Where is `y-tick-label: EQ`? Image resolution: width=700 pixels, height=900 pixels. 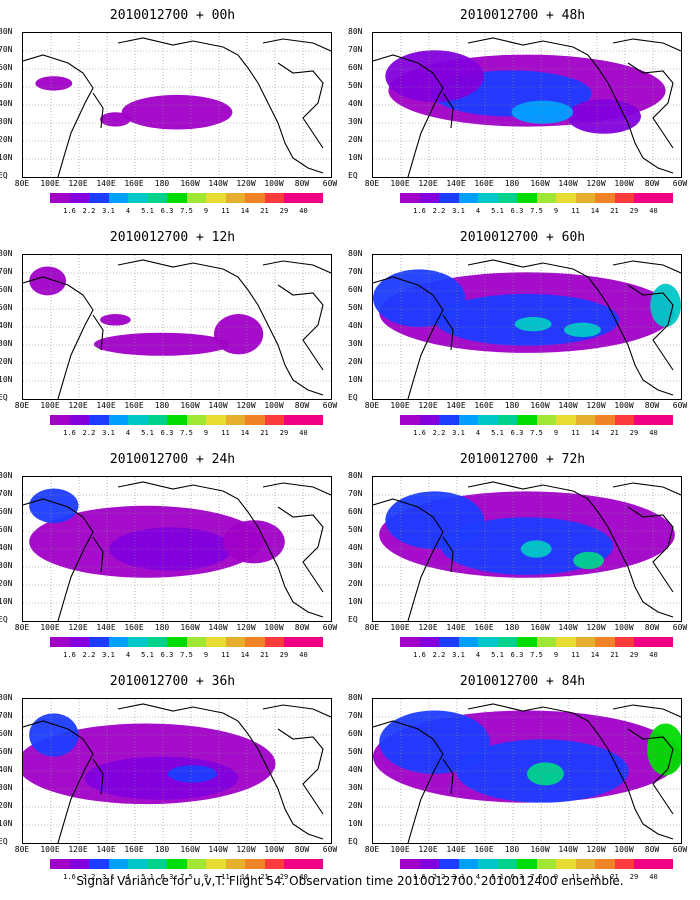
y-tick-label: EQ is located at coordinates (353, 619).